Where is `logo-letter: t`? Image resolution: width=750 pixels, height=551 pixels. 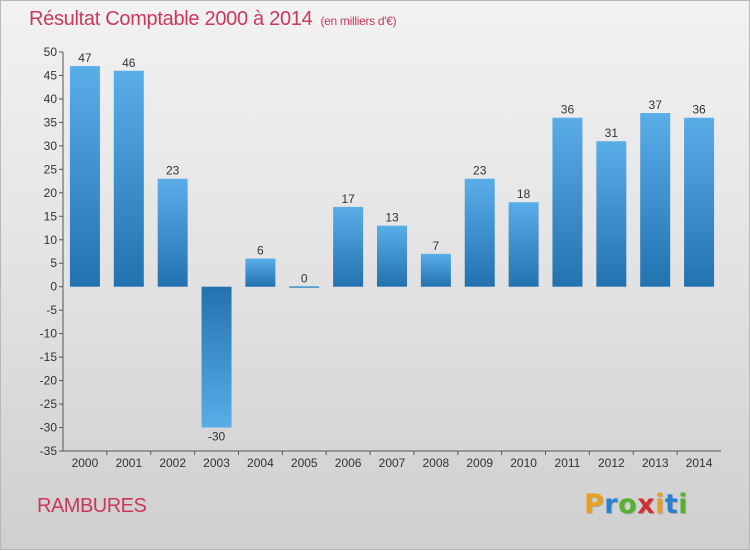
logo-letter: t is located at coordinates (671, 504).